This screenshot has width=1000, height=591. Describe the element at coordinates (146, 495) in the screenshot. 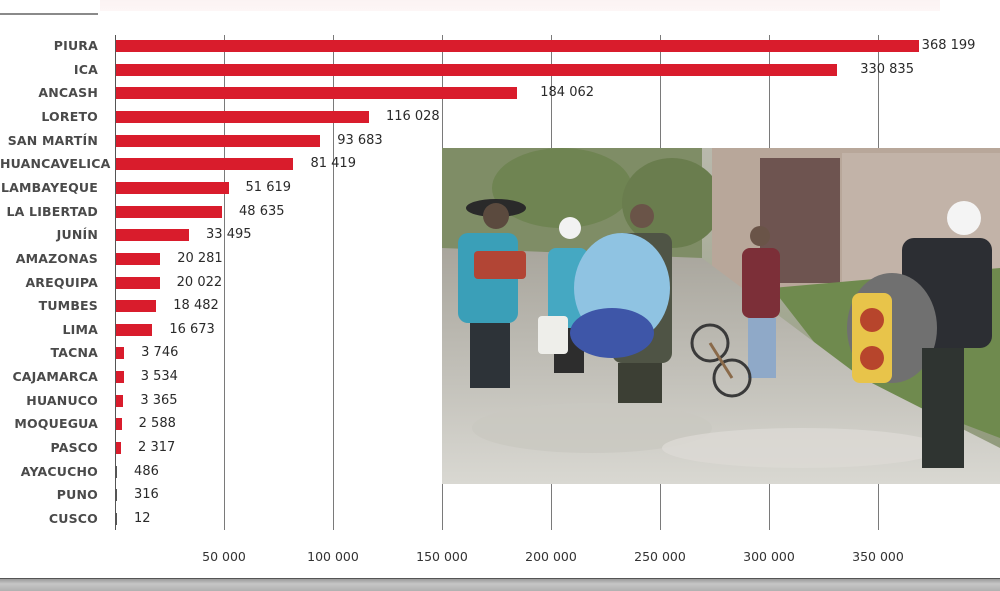

I see `value-label: 316` at that location.